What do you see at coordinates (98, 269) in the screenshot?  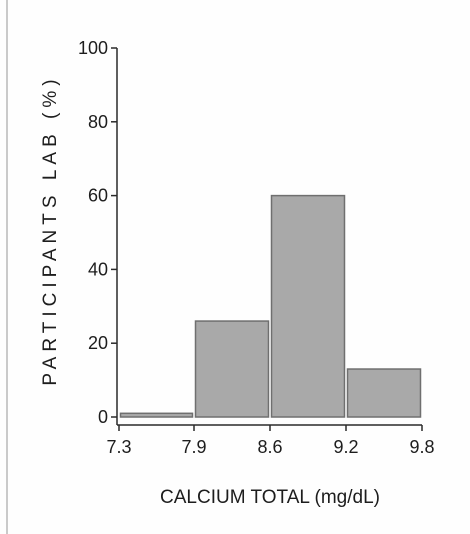 I see `y-tick-label-40: 40` at bounding box center [98, 269].